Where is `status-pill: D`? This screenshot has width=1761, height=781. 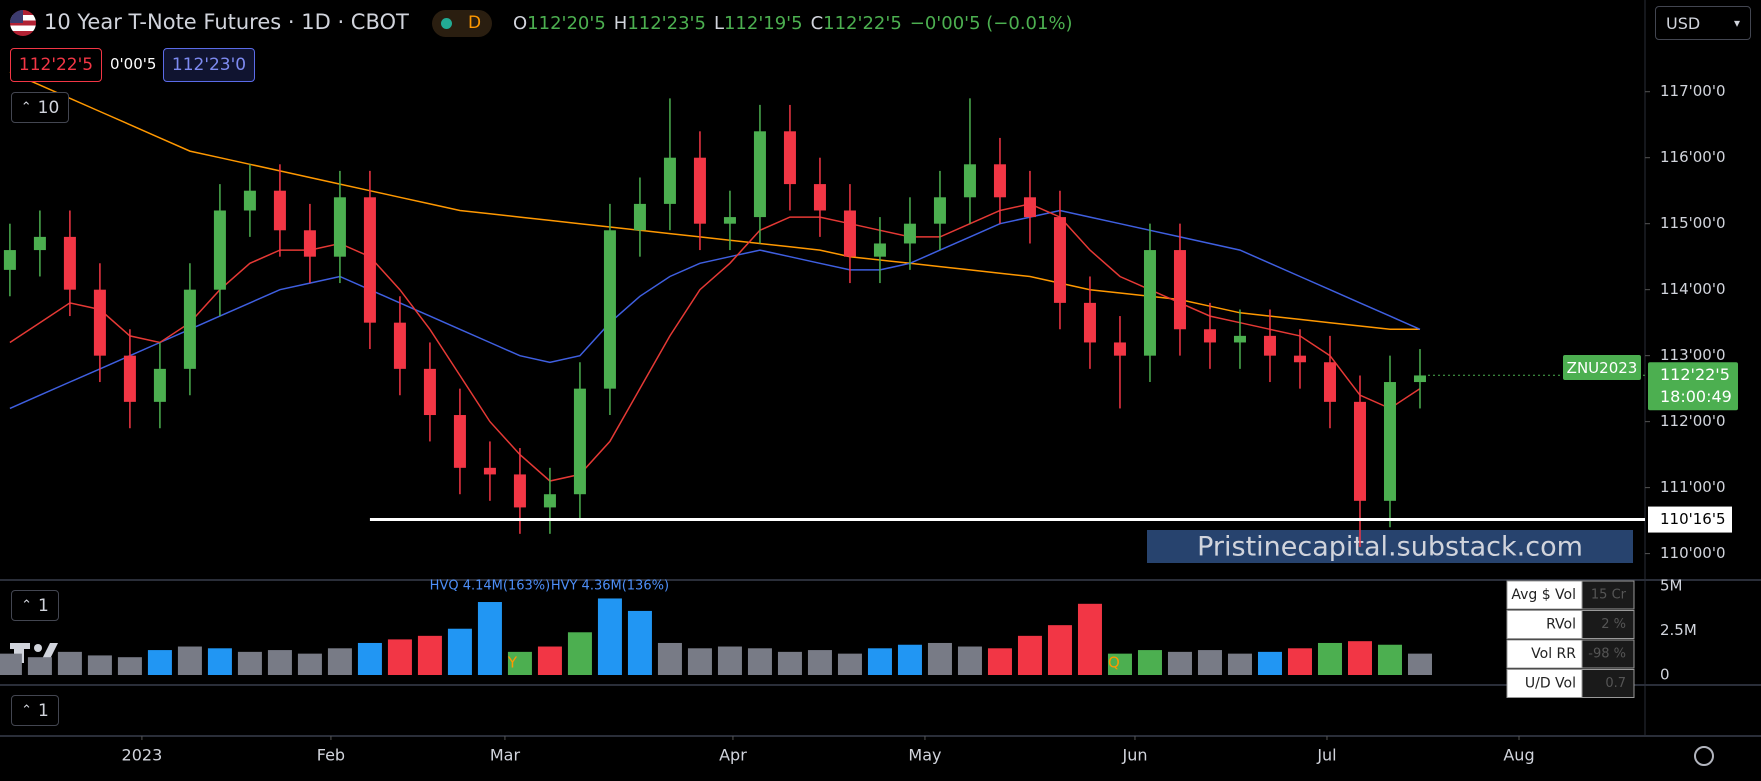
status-pill: D is located at coordinates (462, 23).